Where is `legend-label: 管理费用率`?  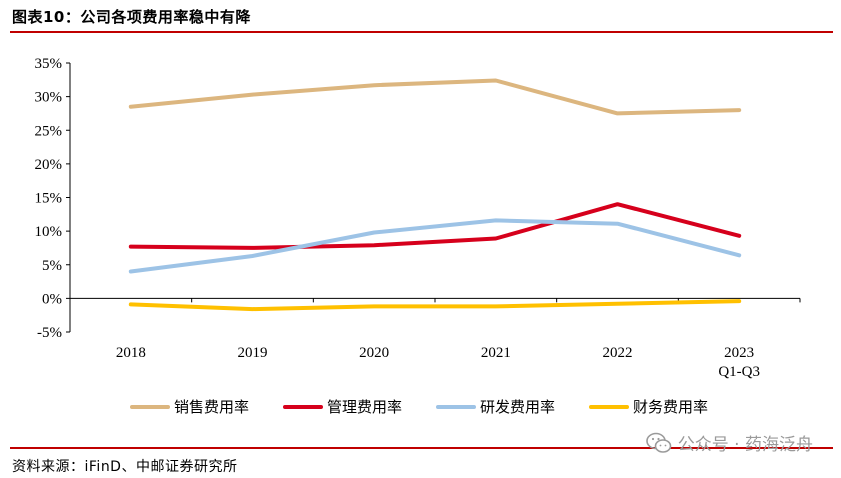 legend-label: 管理费用率 is located at coordinates (364, 407).